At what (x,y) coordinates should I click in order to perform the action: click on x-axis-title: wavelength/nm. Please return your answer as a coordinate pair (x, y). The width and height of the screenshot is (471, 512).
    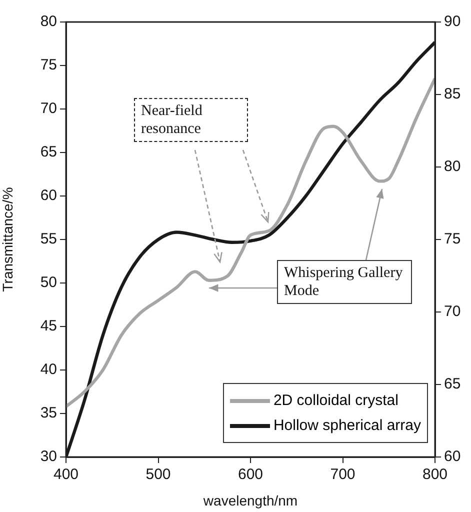
    Looking at the image, I should click on (250, 500).